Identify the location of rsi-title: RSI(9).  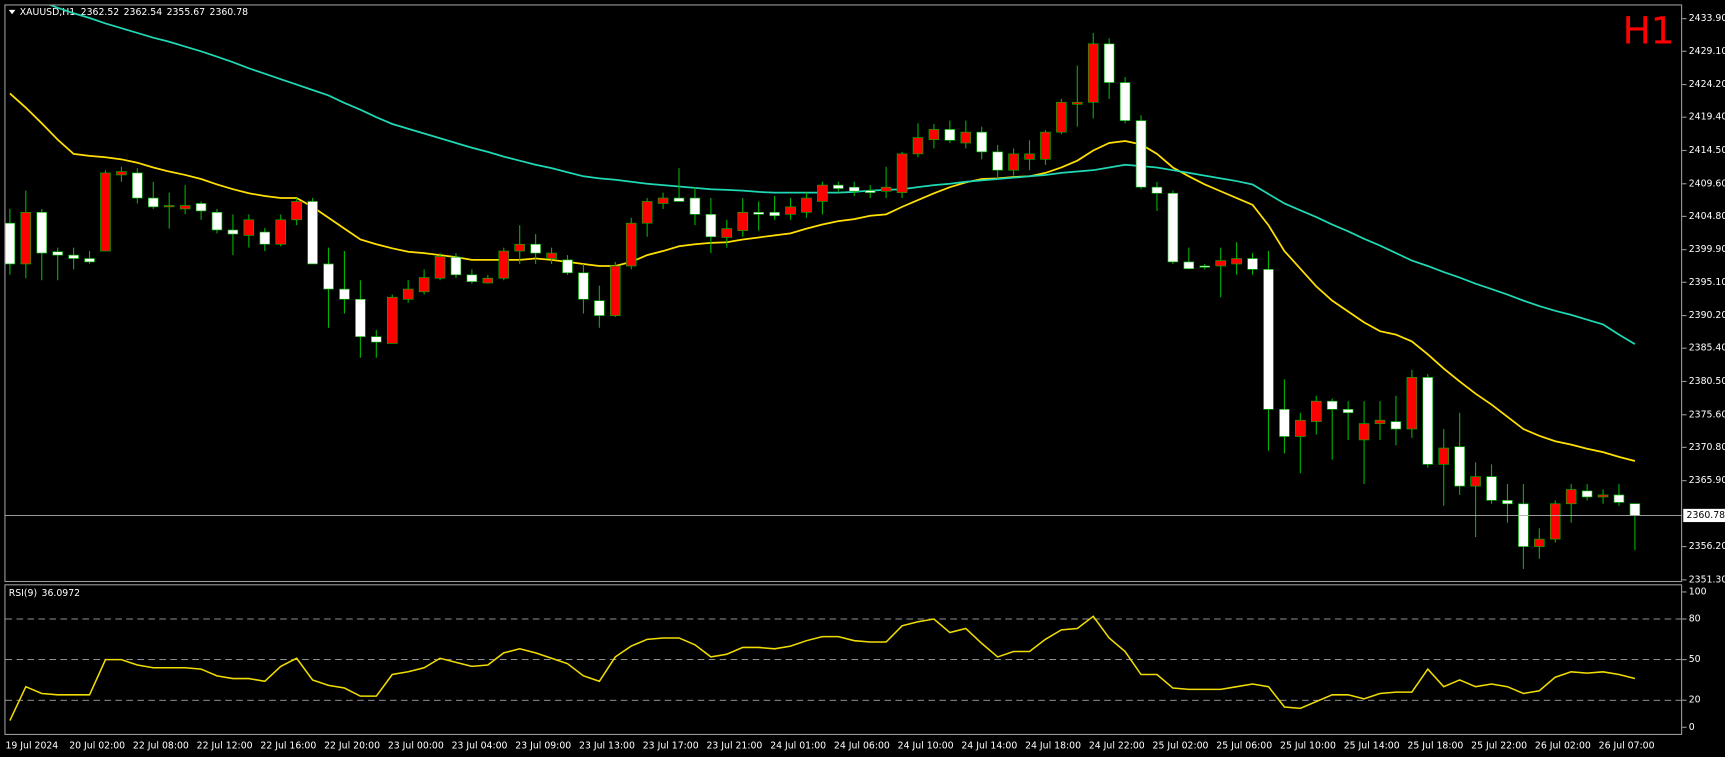
(23, 593).